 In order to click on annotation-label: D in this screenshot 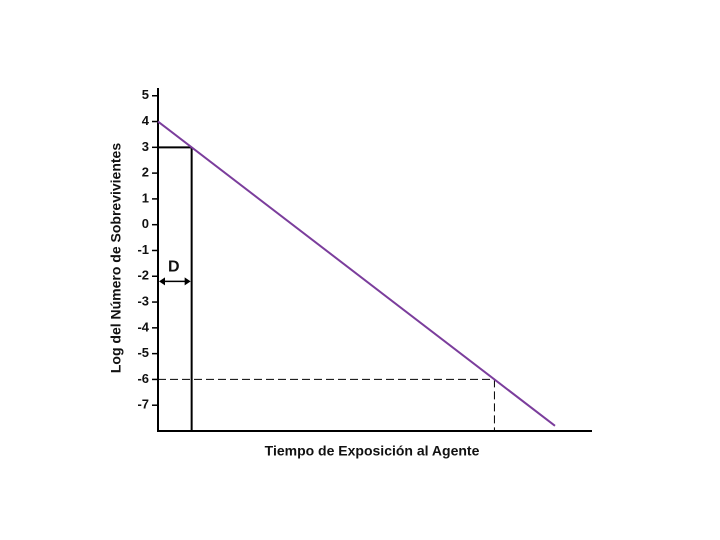, I will do `click(174, 267)`.